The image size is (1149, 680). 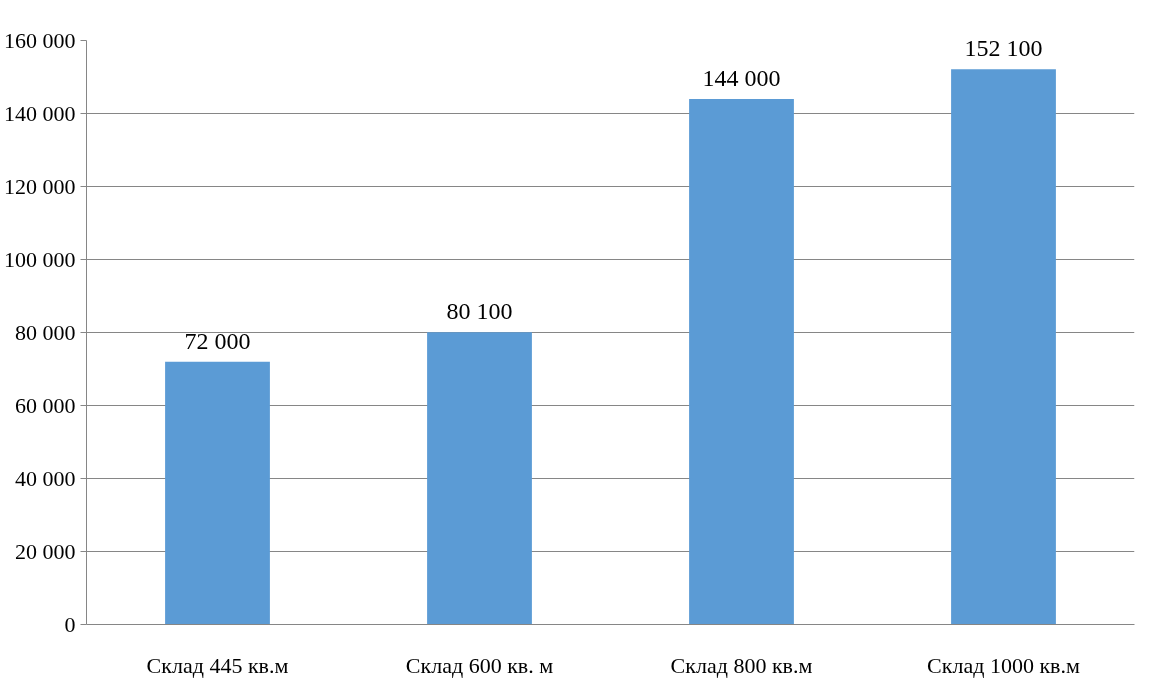 What do you see at coordinates (217, 340) in the screenshot?
I see `data-label: 72 000` at bounding box center [217, 340].